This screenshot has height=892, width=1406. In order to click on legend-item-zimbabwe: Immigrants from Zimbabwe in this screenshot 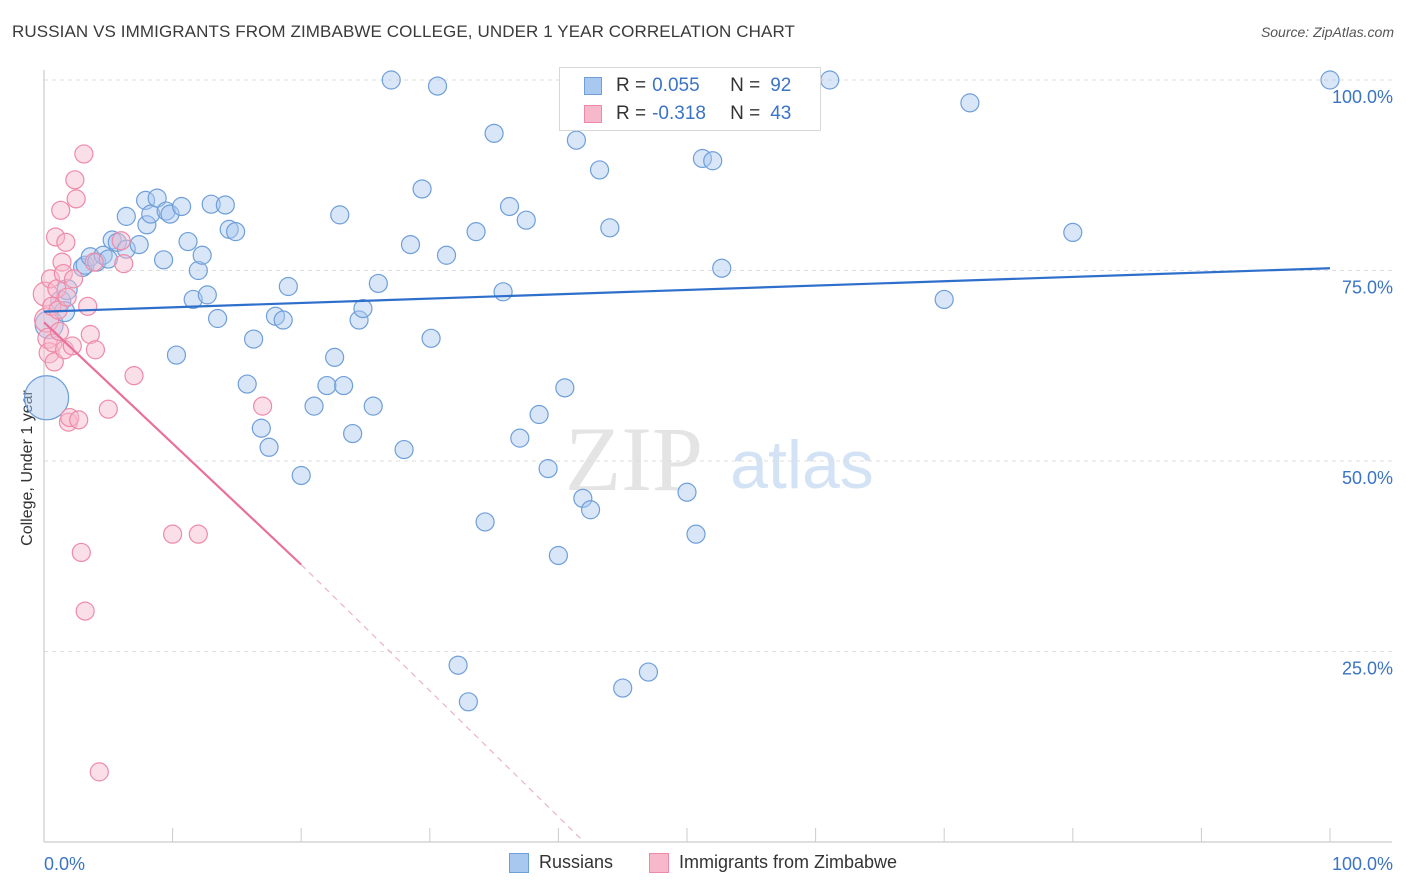, I will do `click(773, 862)`.